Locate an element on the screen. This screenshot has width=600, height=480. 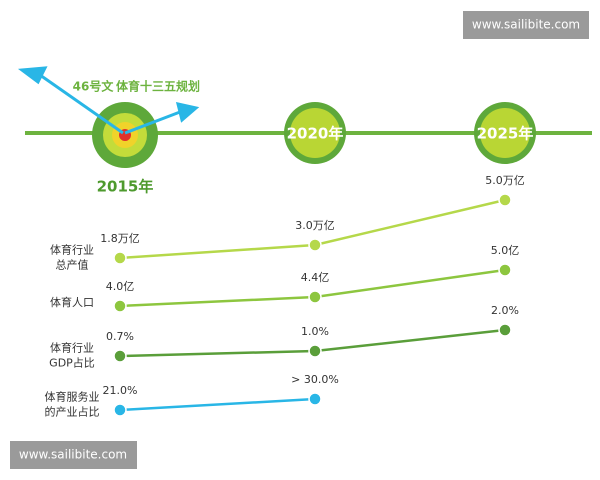
value-label: 0.7% is located at coordinates (120, 336).